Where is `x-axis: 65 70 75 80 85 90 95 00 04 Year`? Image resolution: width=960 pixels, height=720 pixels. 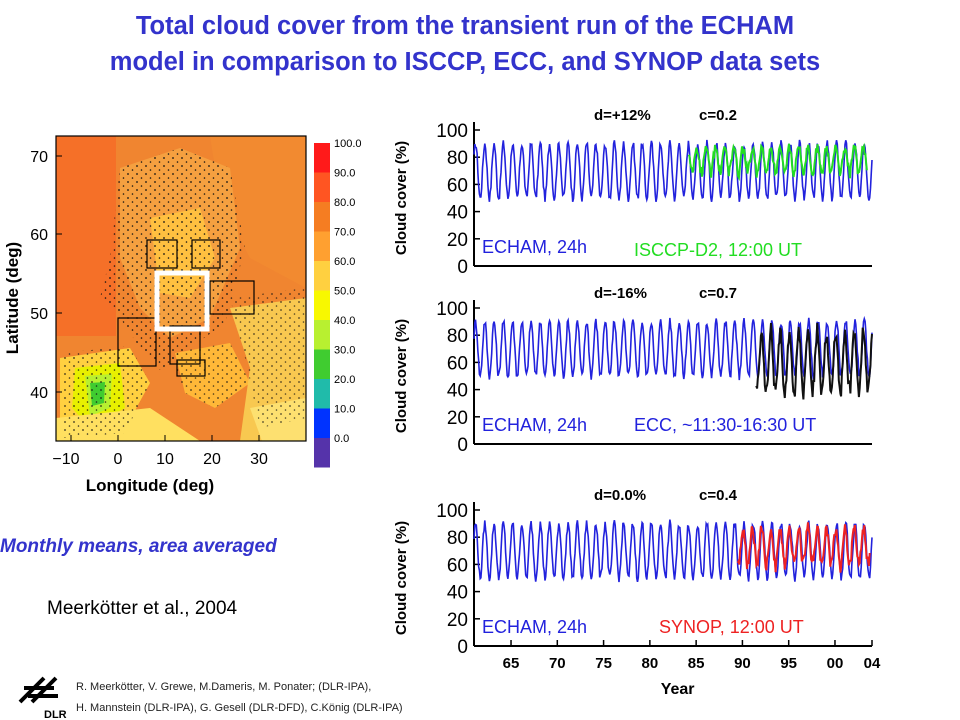
x-axis: 65 70 75 80 85 90 95 00 04 Year is located at coordinates (692, 669).